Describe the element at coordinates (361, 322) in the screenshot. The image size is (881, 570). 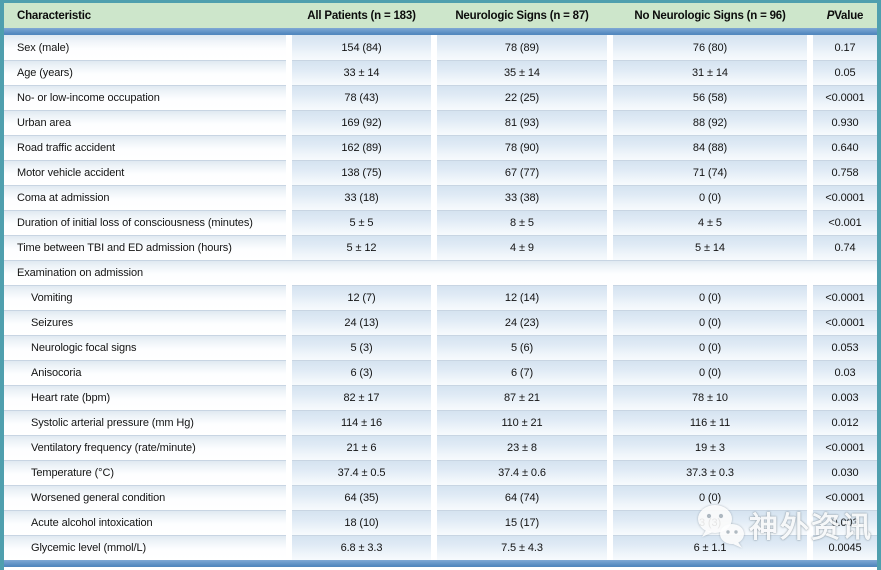
I see `value-cell: 24 (13)` at that location.